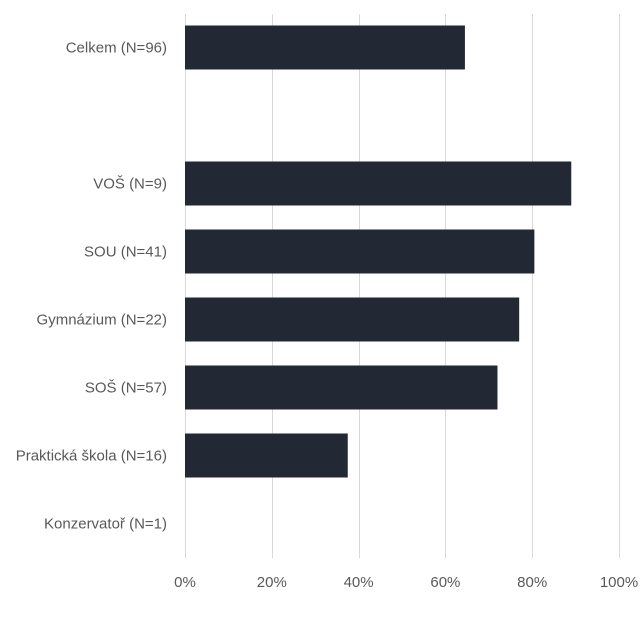 The height and width of the screenshot is (618, 643). I want to click on x-axis-tick-labels: 0% 20% 40% 60% 80% 100%, so click(406, 582).